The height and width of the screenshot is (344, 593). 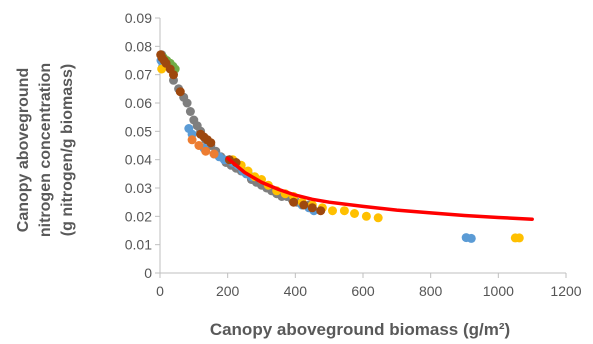 I want to click on y-axis-title-line-2: nitrogen concentration, so click(x=45, y=150).